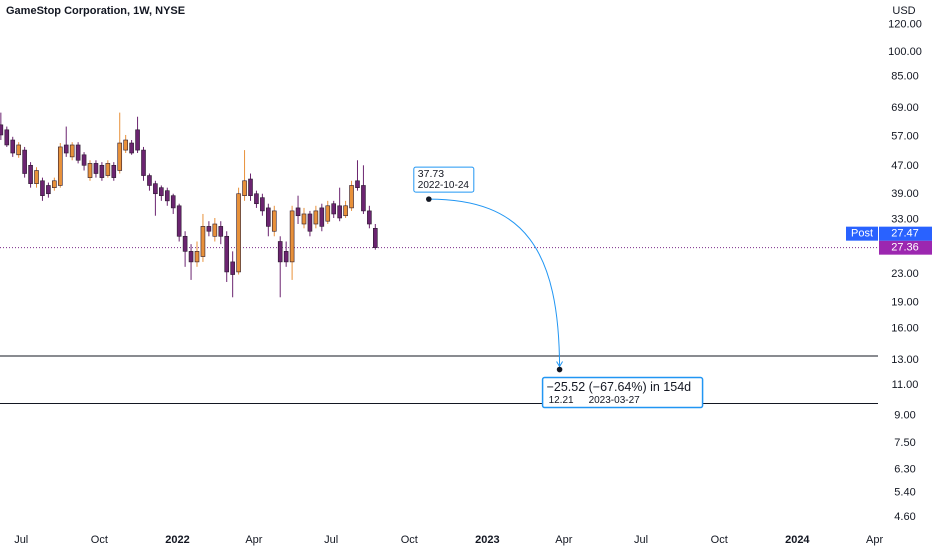 The image size is (932, 550). I want to click on measure-change: −25.52 (−67.64%) in 154d, so click(619, 387).